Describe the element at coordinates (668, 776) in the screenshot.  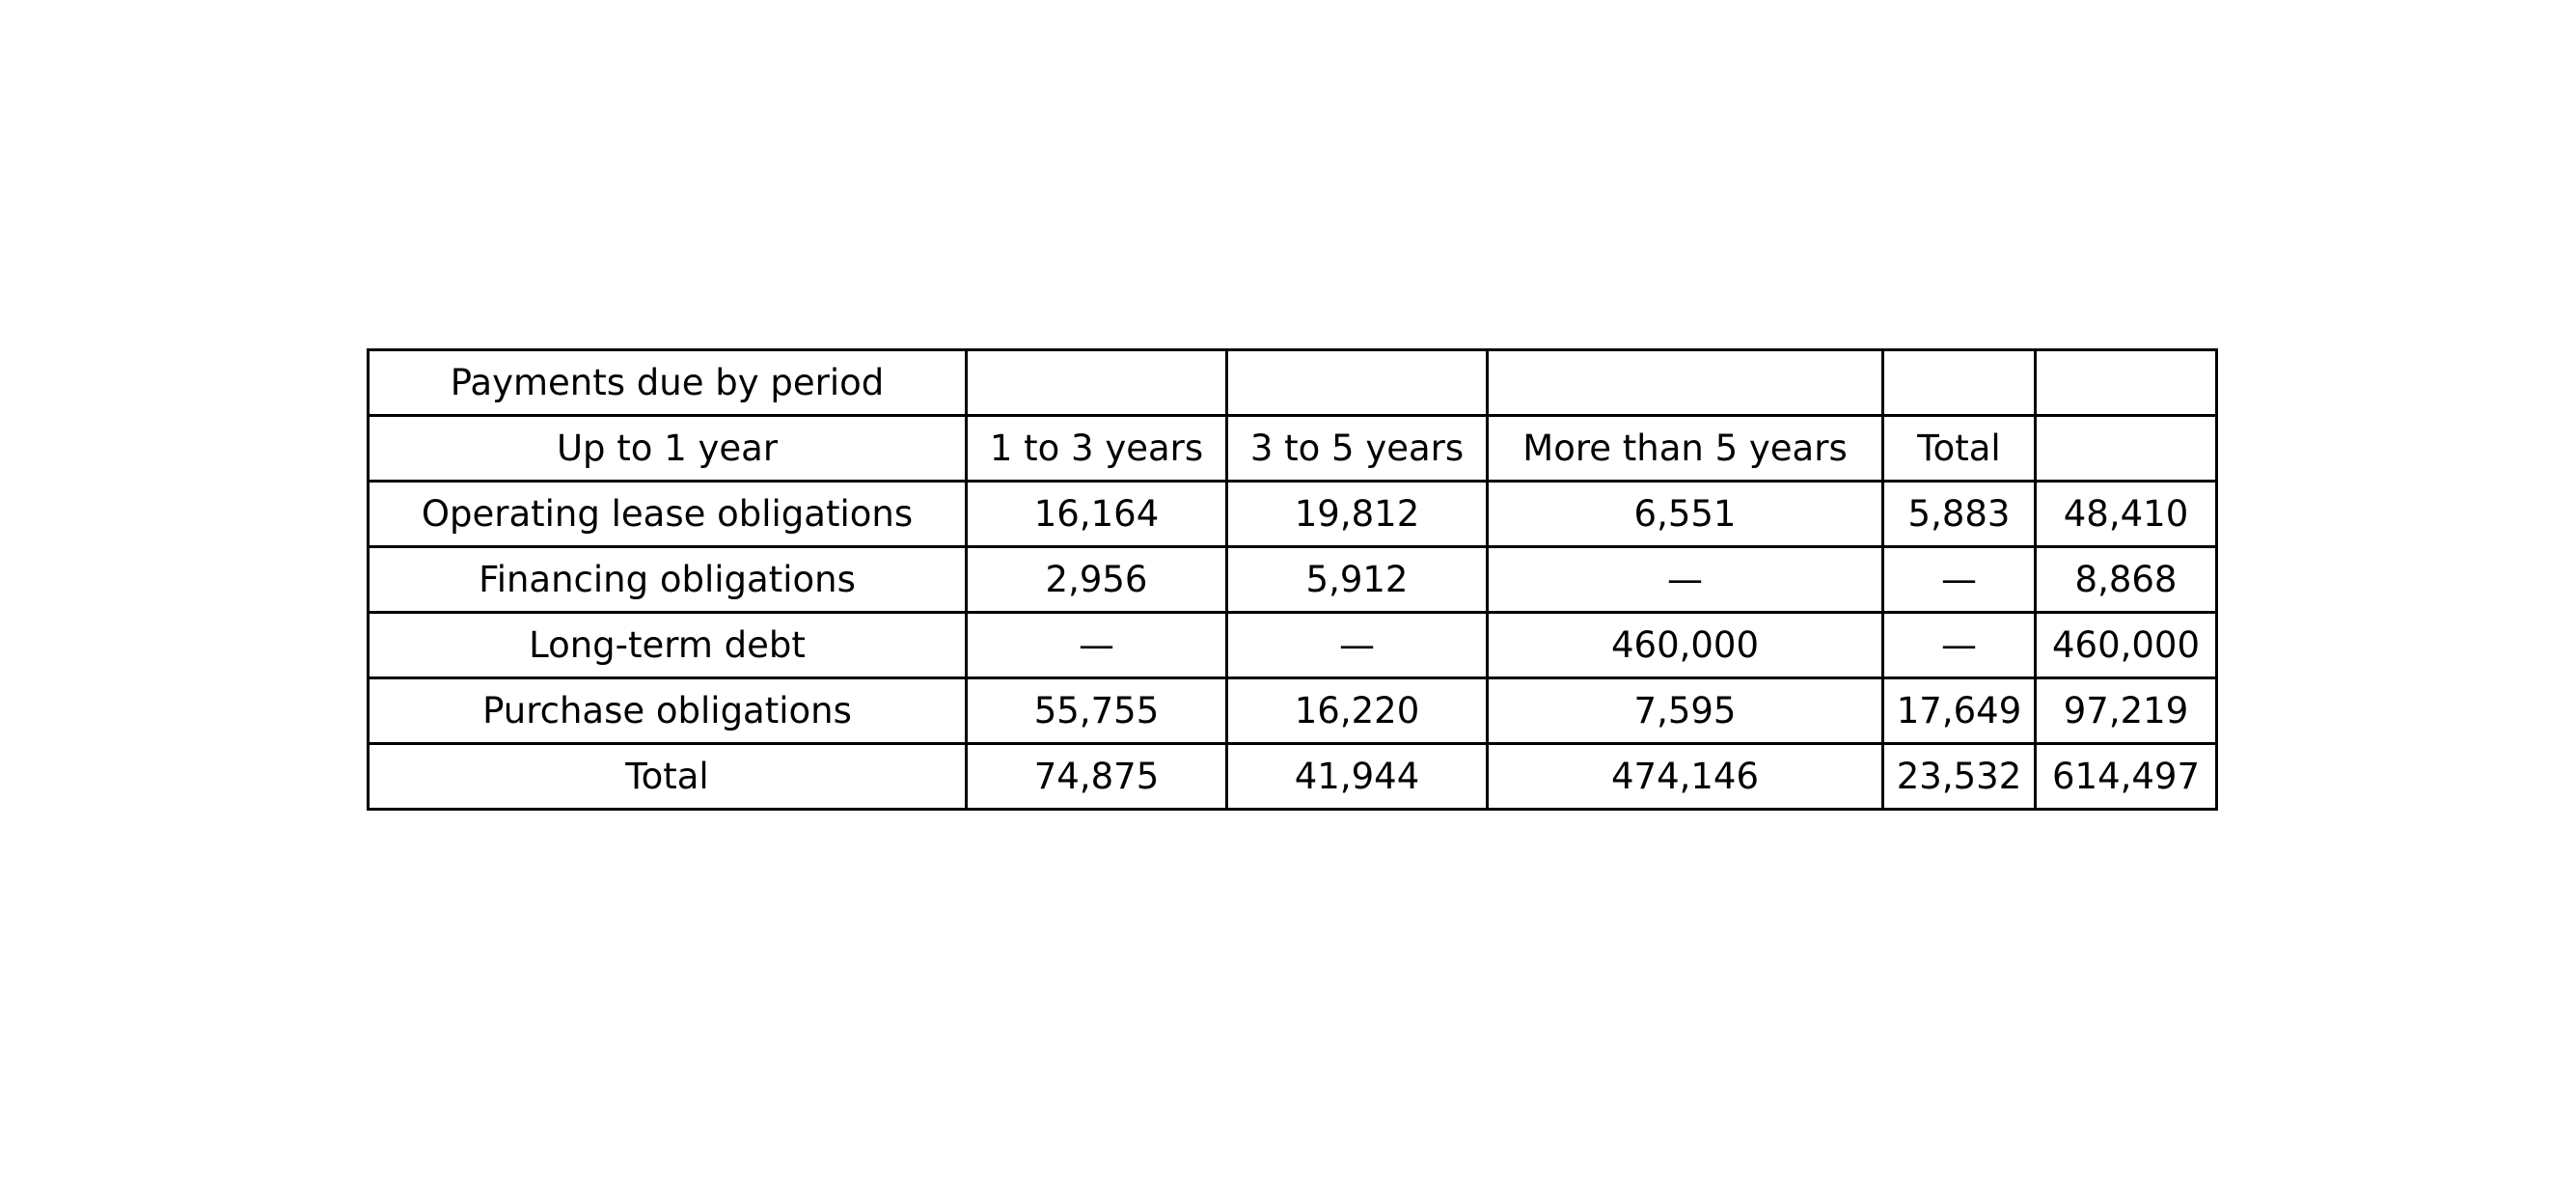
I see `row-label-cell: Total` at that location.